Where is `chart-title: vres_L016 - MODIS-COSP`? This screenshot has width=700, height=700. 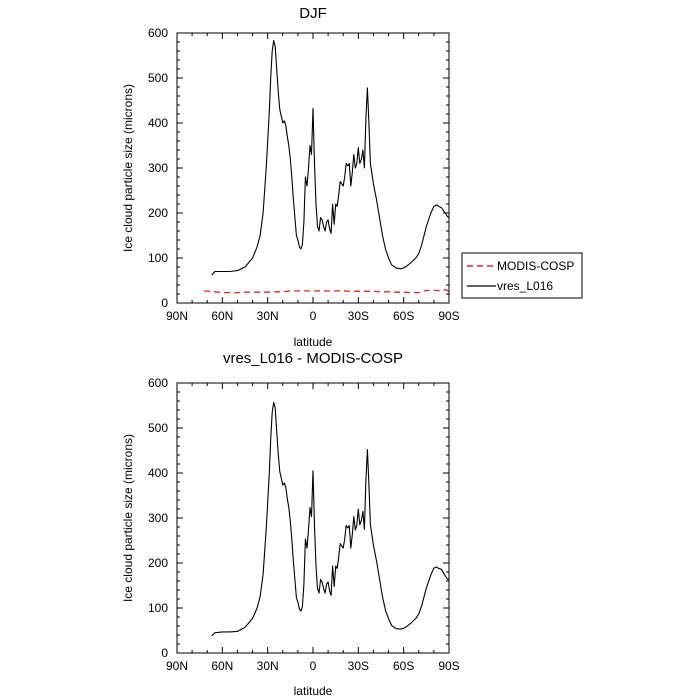 chart-title: vres_L016 - MODIS-COSP is located at coordinates (313, 358).